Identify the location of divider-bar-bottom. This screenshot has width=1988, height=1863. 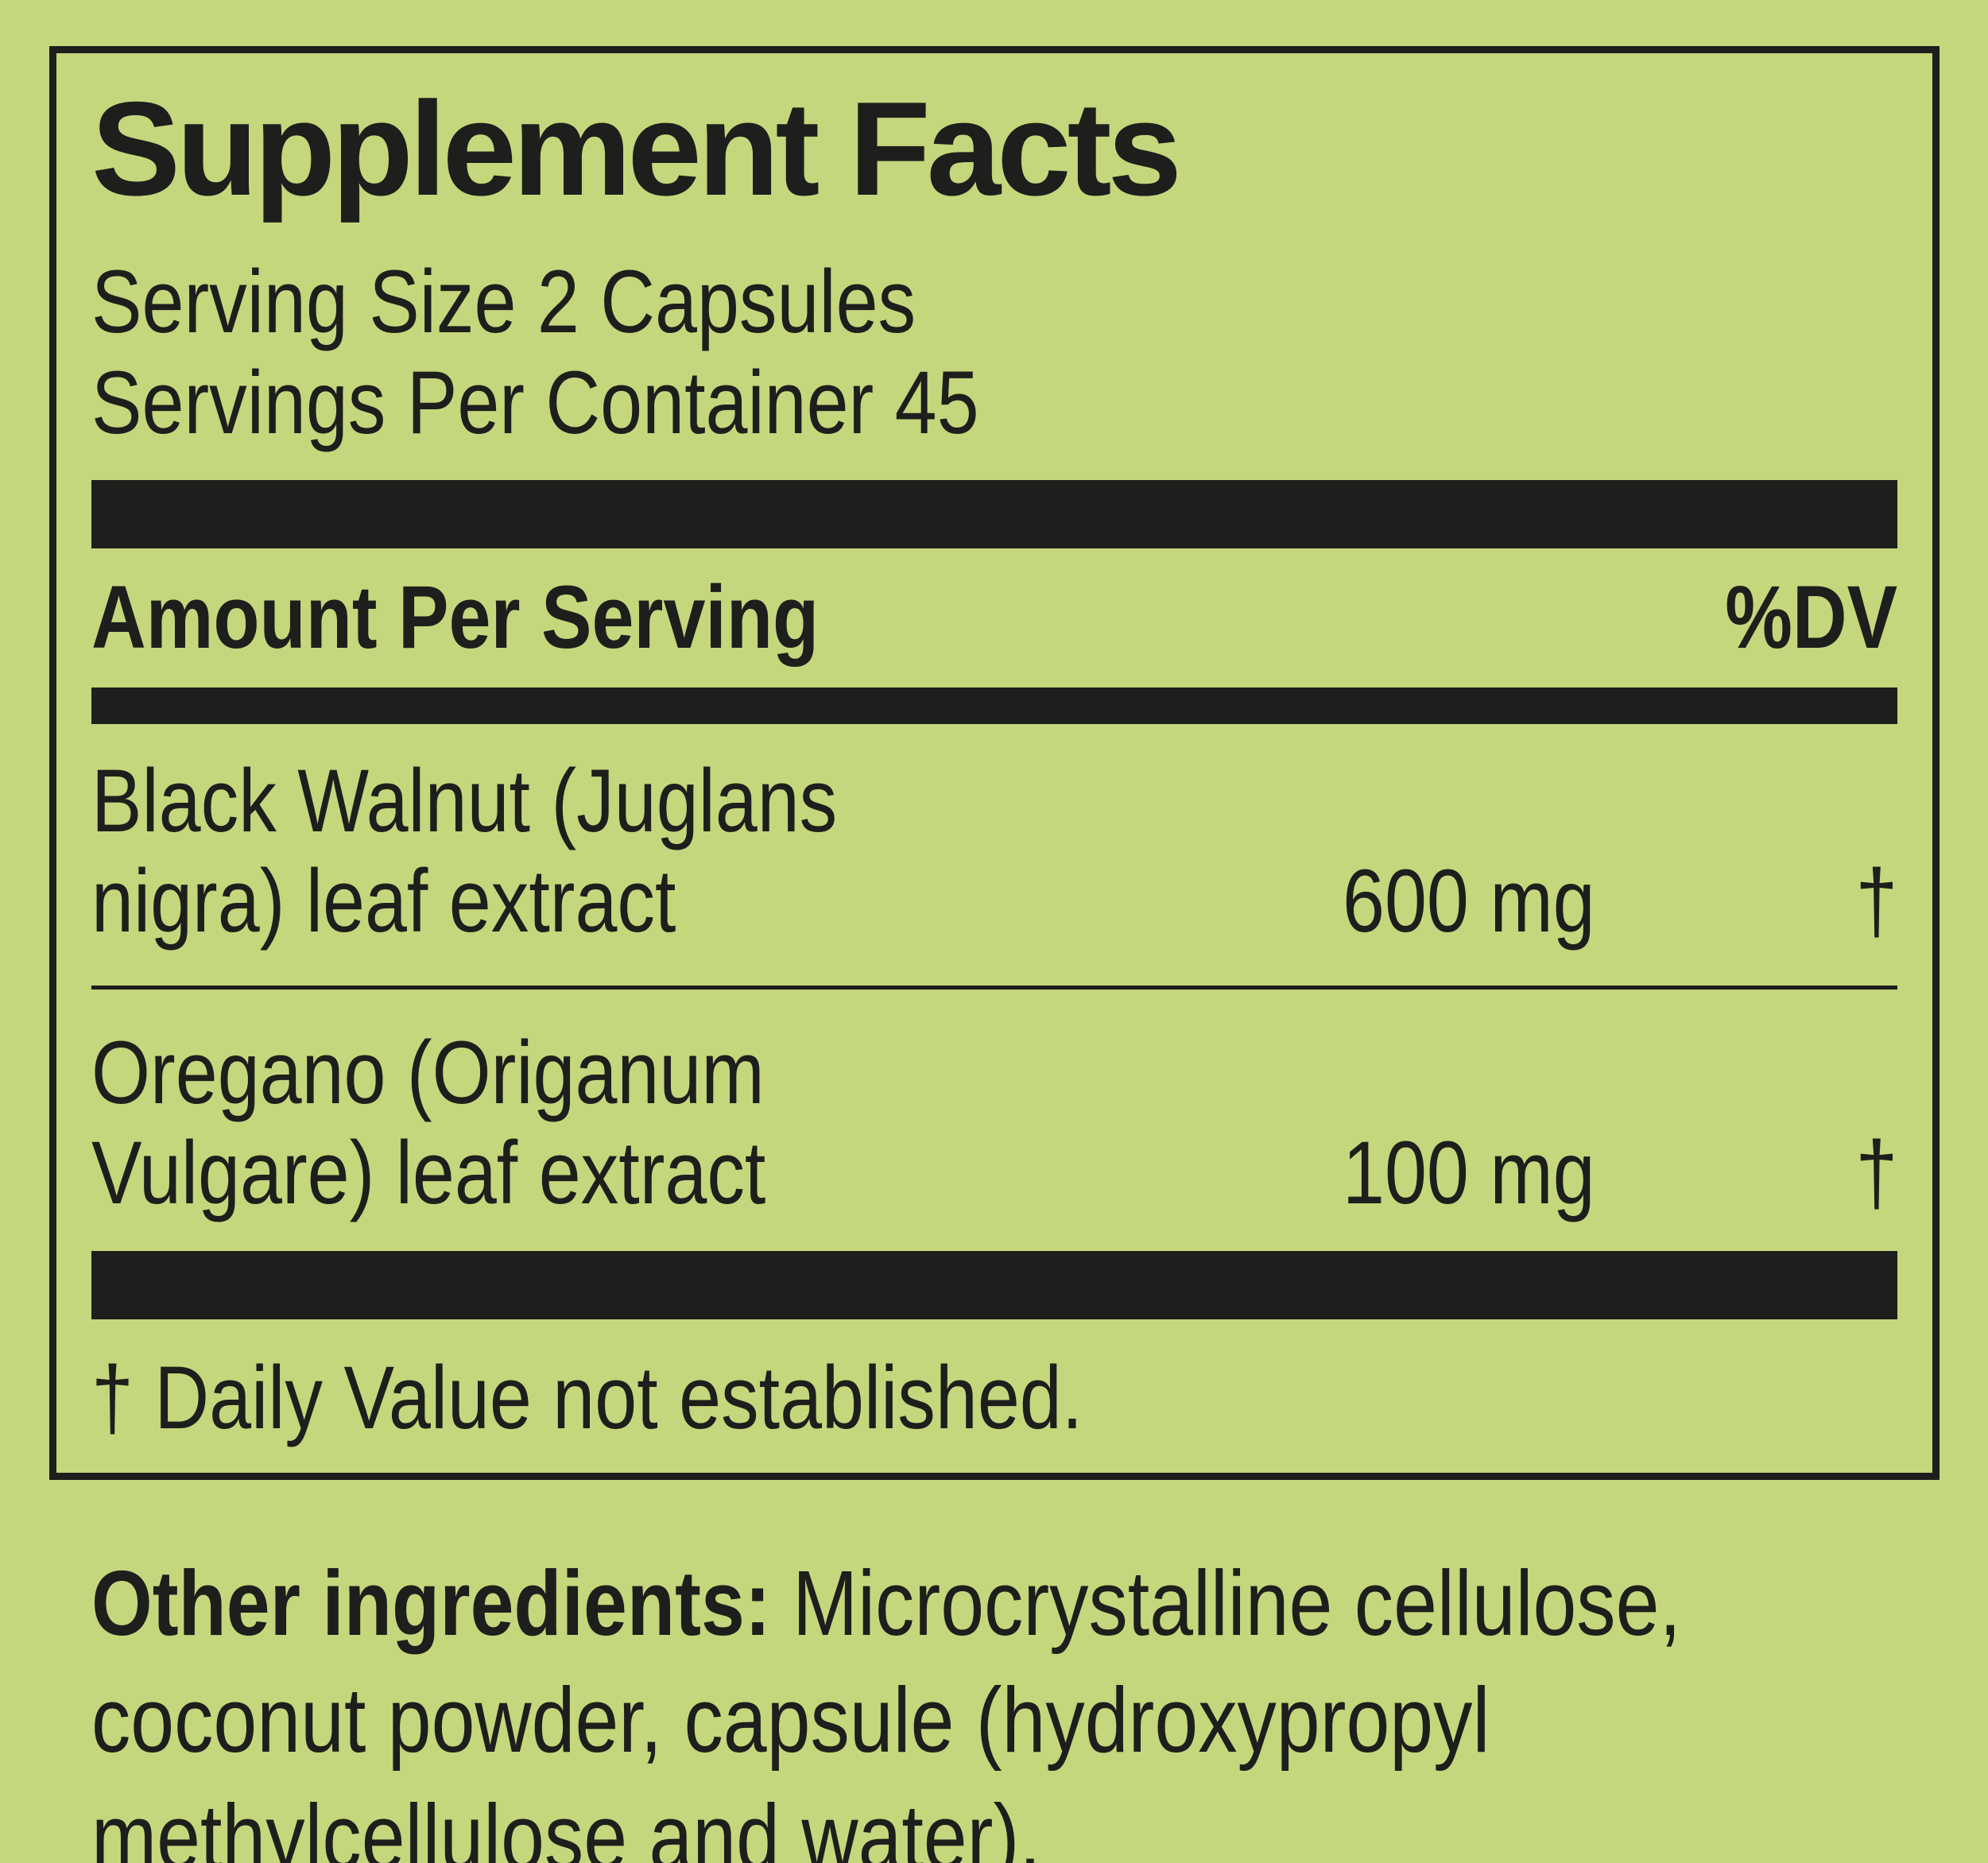
(994, 1284).